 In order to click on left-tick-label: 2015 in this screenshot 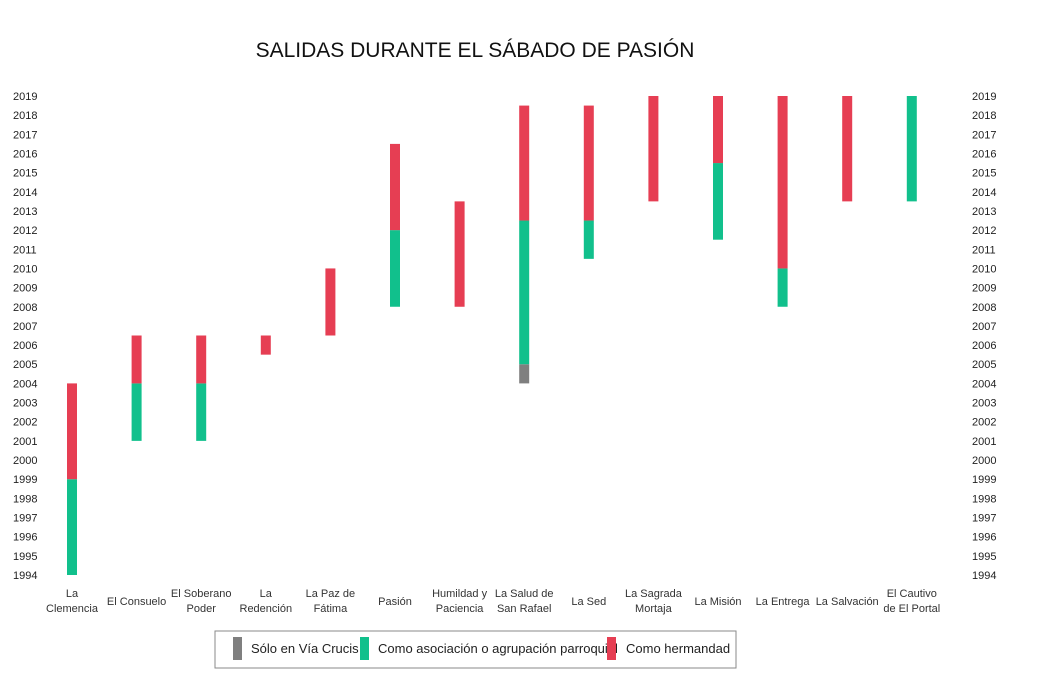, I will do `click(25, 174)`.